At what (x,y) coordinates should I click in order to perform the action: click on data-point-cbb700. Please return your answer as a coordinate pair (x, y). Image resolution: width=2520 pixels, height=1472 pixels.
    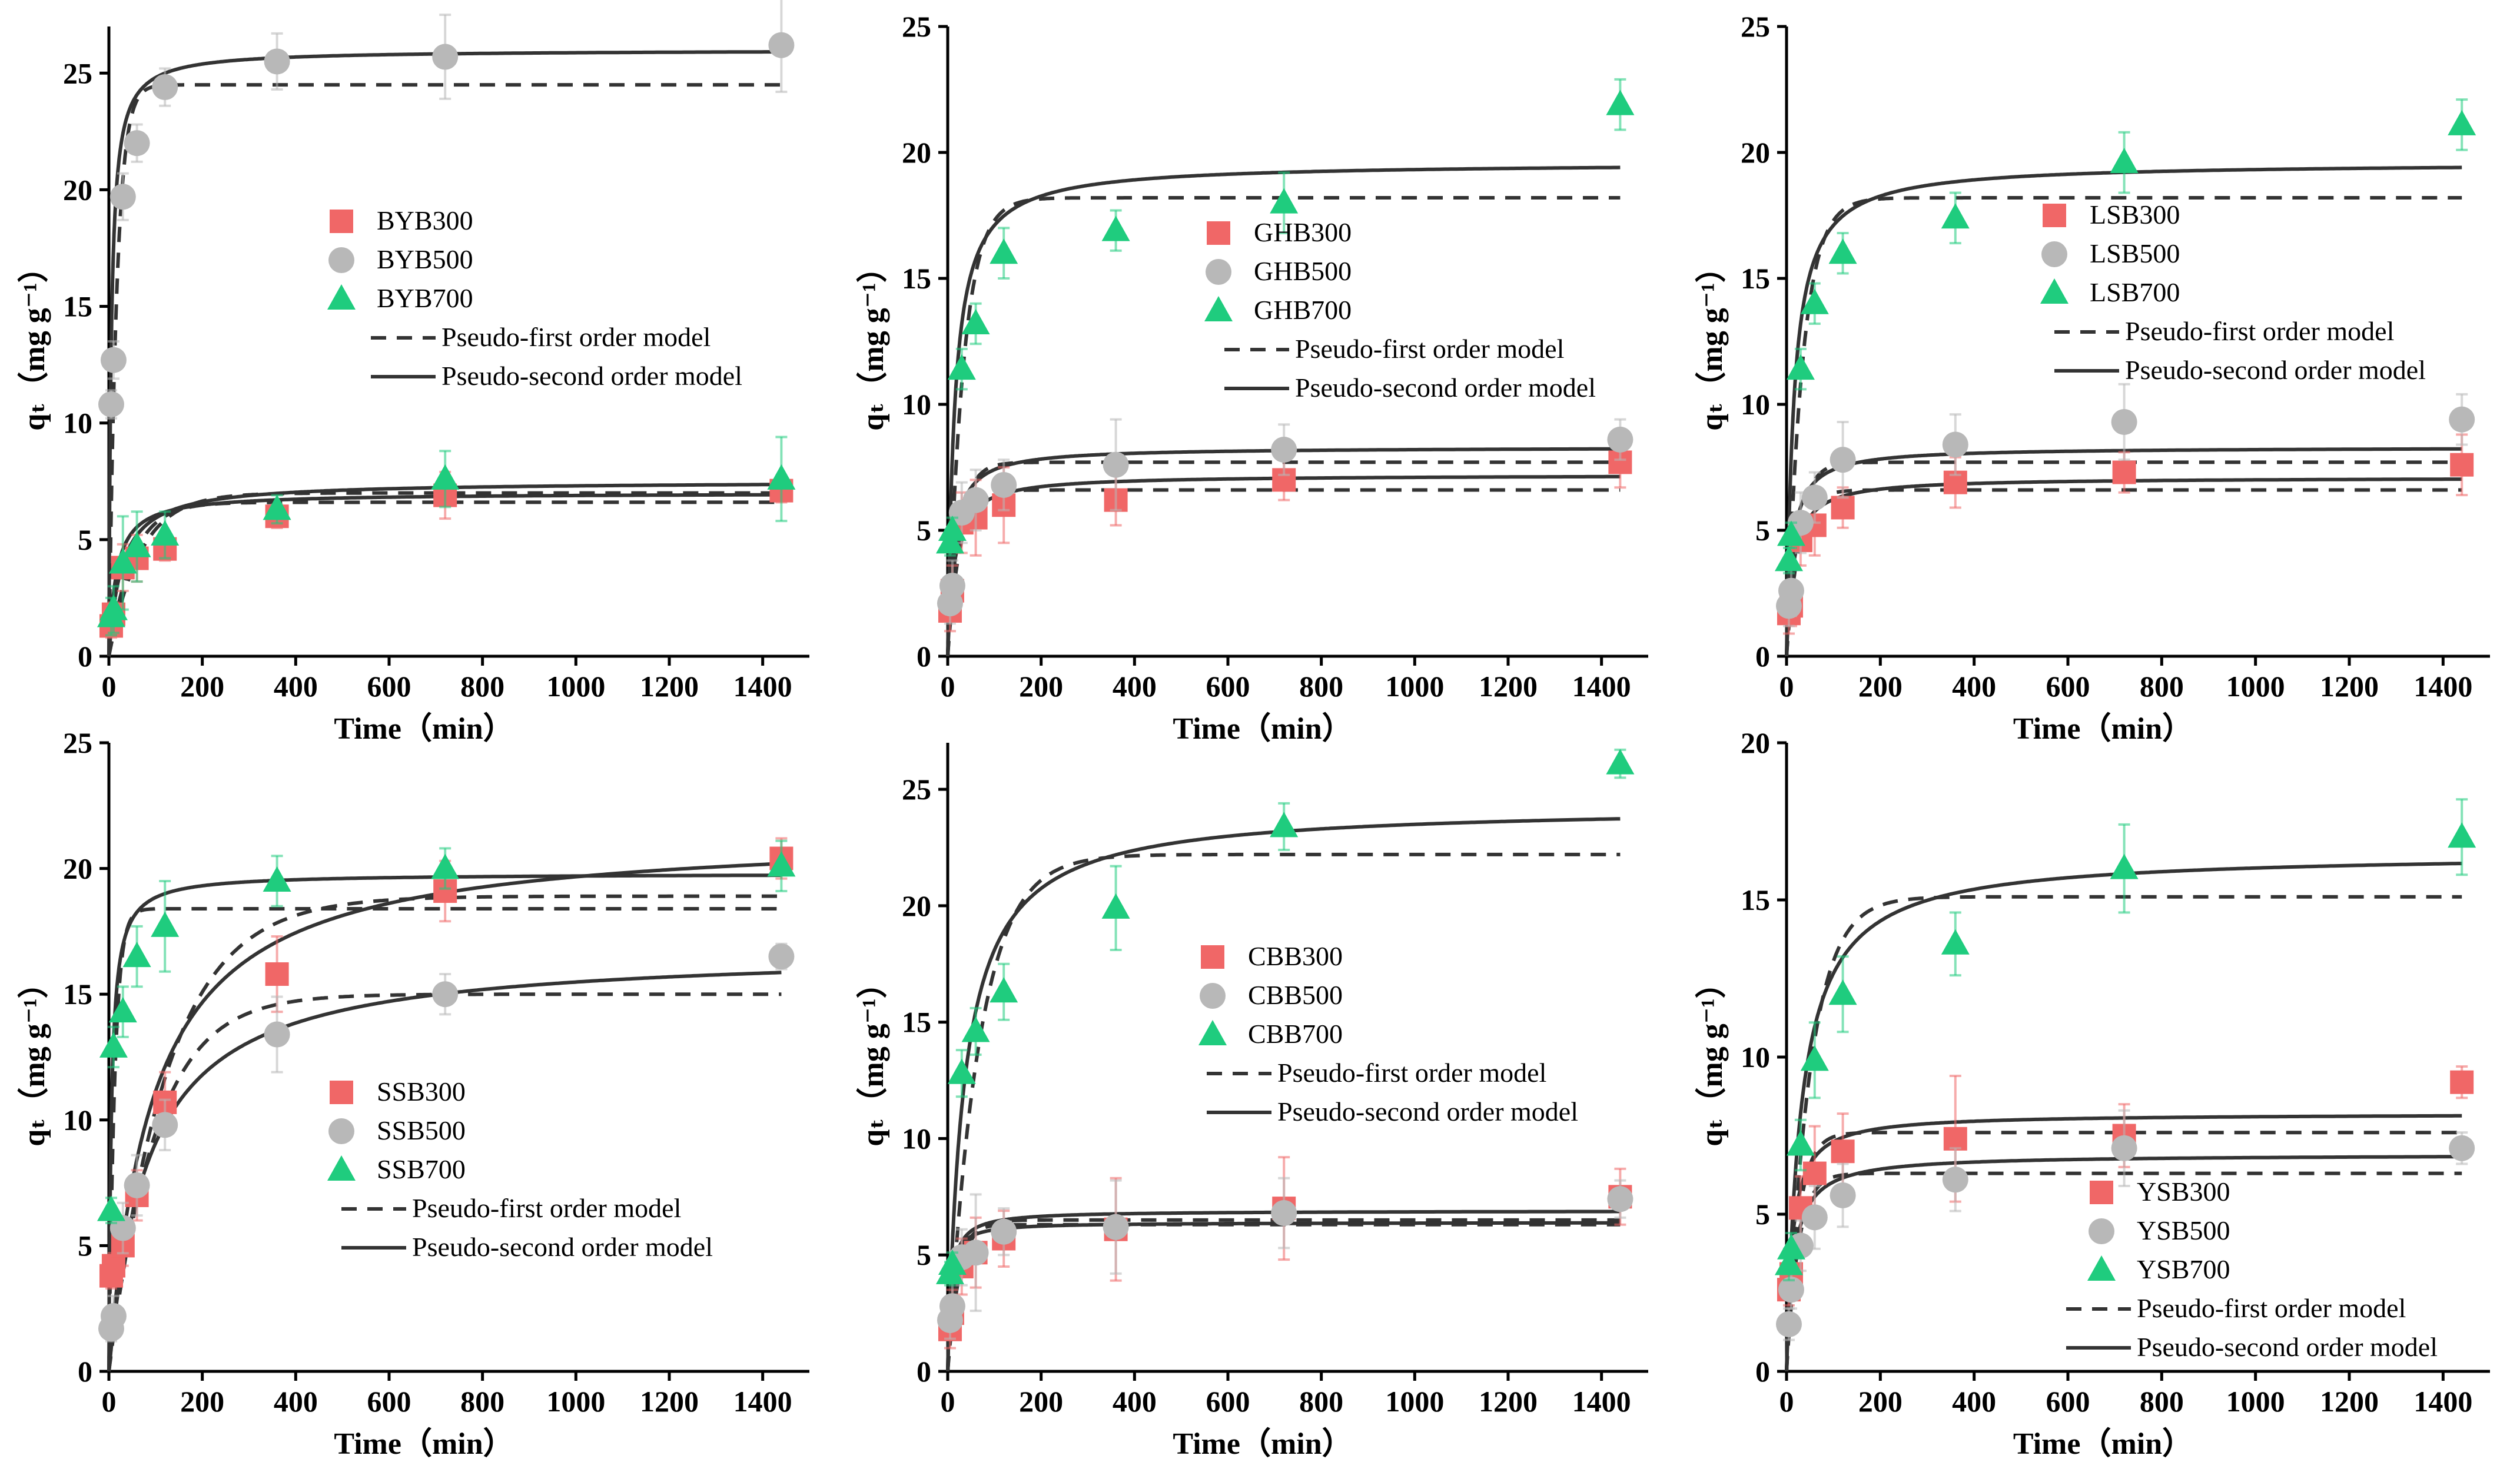
    Looking at the image, I should click on (1620, 762).